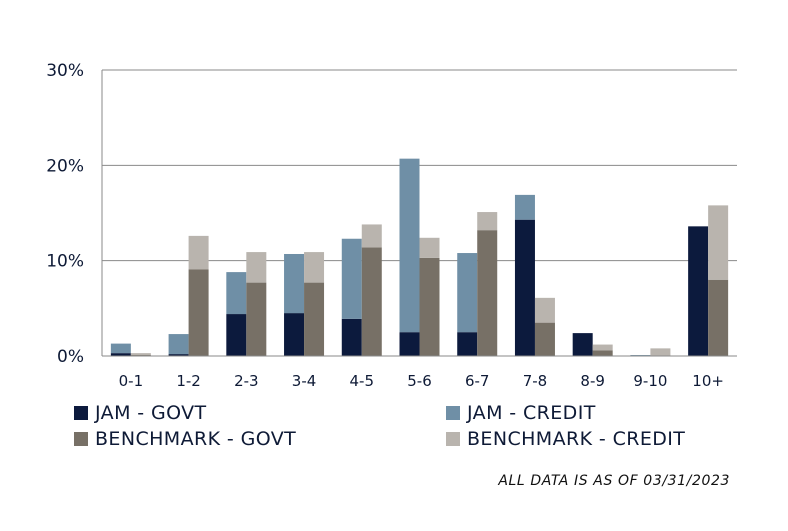  Describe the element at coordinates (576, 439) in the screenshot. I see `legend-label: BENCHMARK - CREDIT` at that location.